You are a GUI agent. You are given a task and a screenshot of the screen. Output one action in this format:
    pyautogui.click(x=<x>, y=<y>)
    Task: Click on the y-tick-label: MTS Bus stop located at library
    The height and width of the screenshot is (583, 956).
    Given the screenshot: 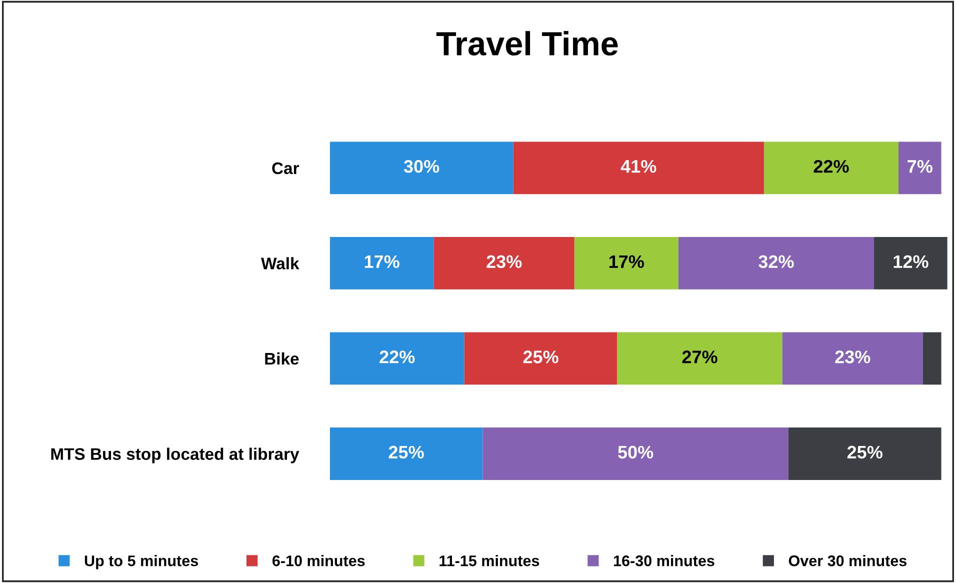 What is the action you would take?
    pyautogui.click(x=175, y=456)
    